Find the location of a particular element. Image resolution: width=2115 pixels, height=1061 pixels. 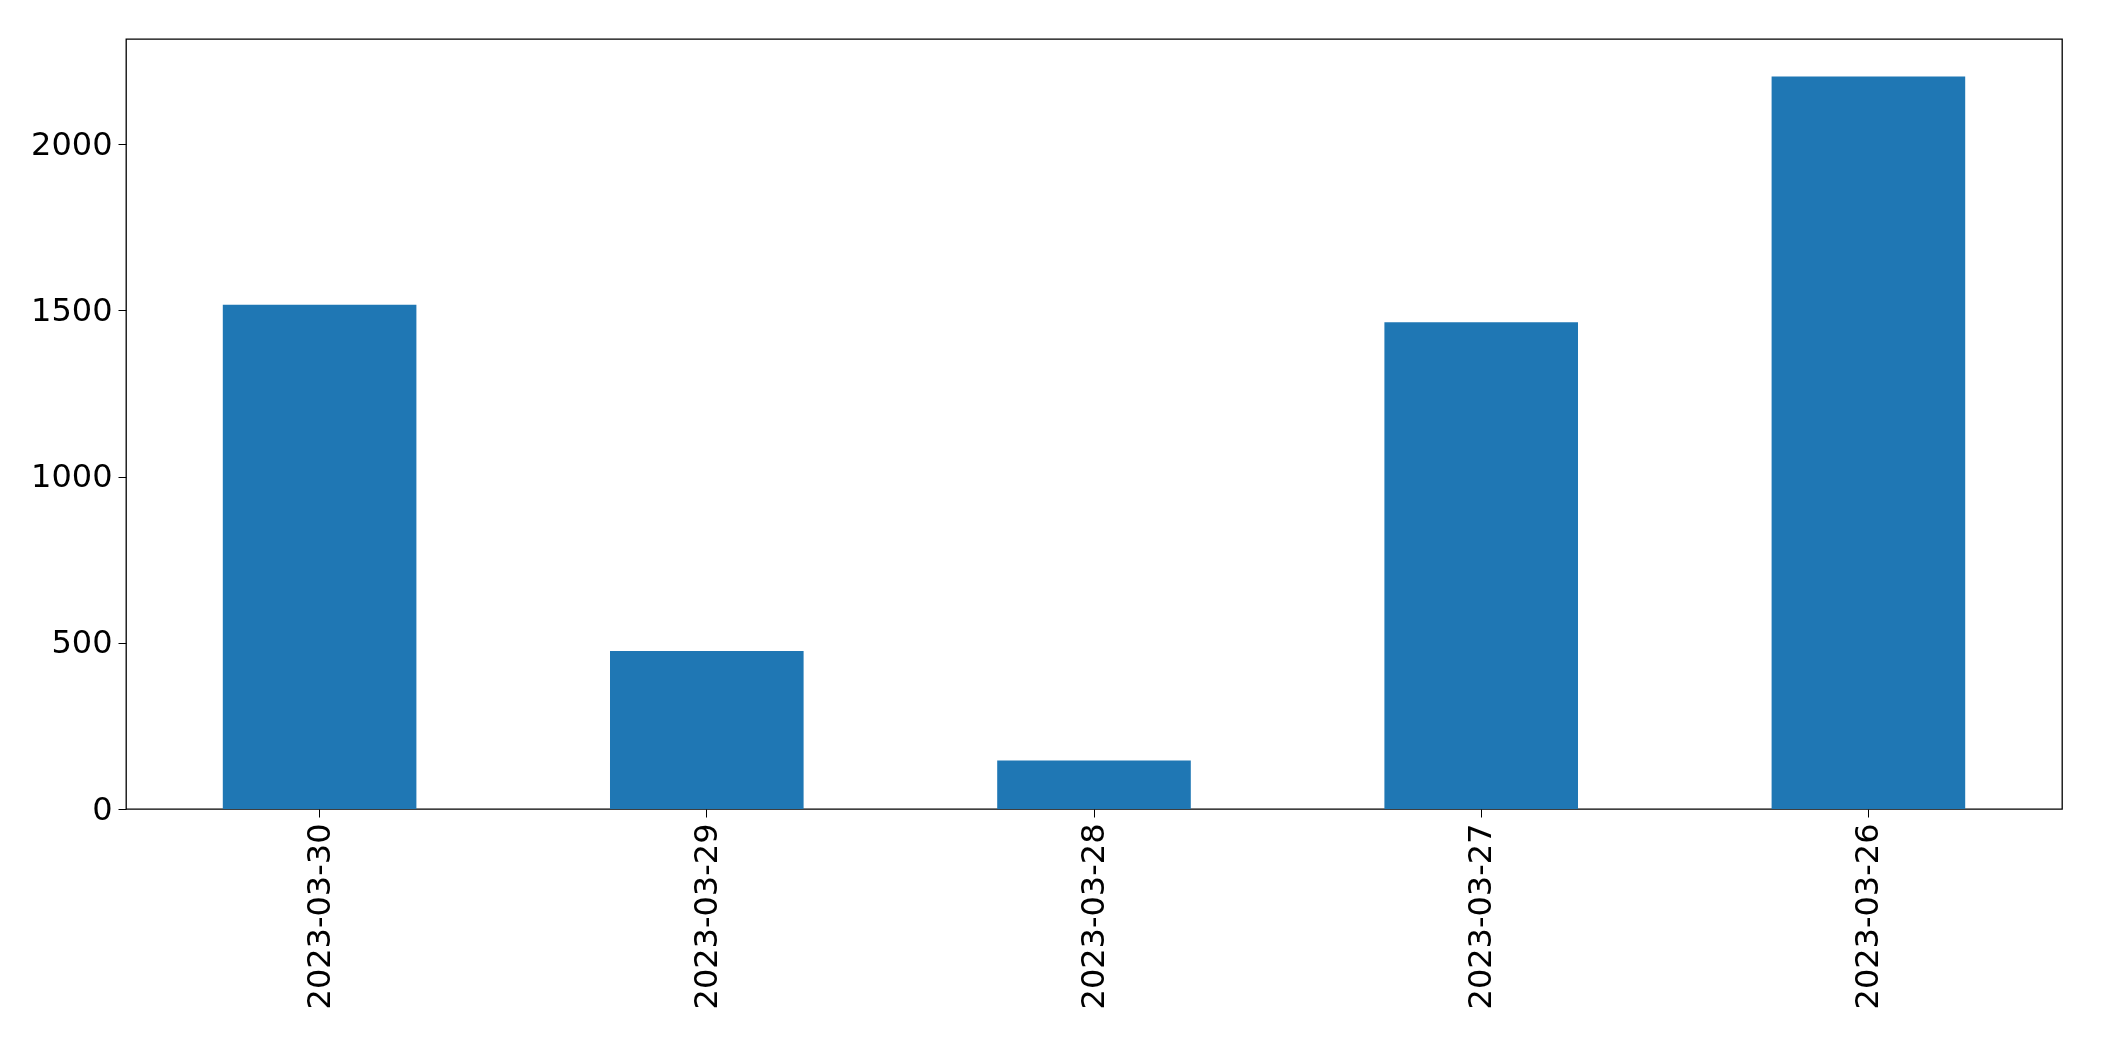

y-tick-label: 500 is located at coordinates (82, 642).